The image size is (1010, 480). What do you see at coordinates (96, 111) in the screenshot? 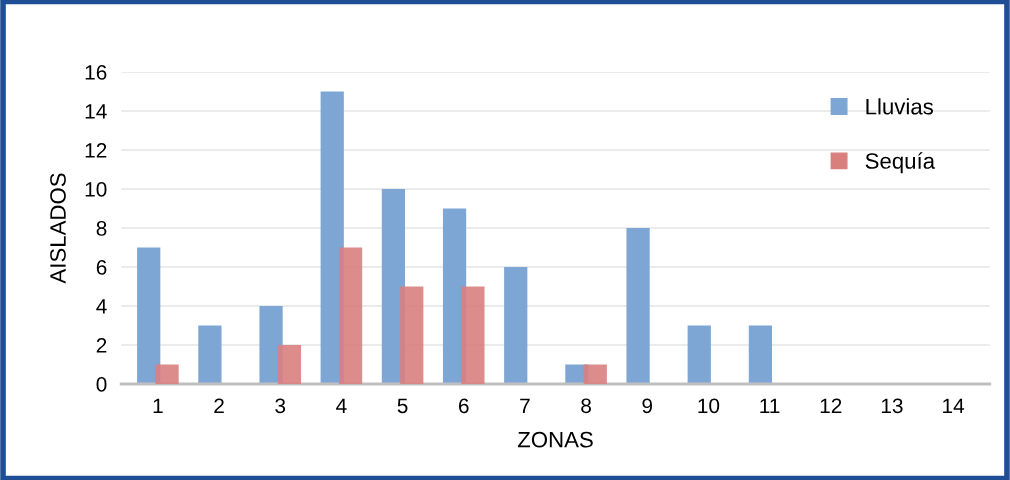
I see `y-tick-label: 14` at bounding box center [96, 111].